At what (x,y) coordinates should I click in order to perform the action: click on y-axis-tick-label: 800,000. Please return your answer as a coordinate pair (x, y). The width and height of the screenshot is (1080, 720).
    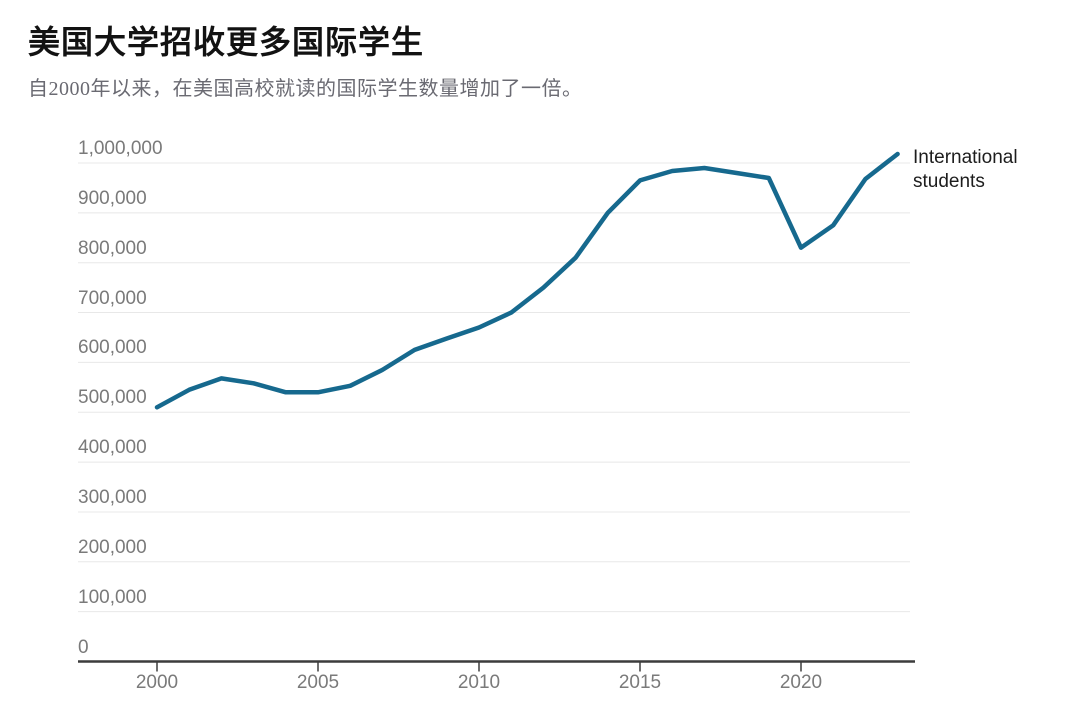
    Looking at the image, I should click on (112, 248).